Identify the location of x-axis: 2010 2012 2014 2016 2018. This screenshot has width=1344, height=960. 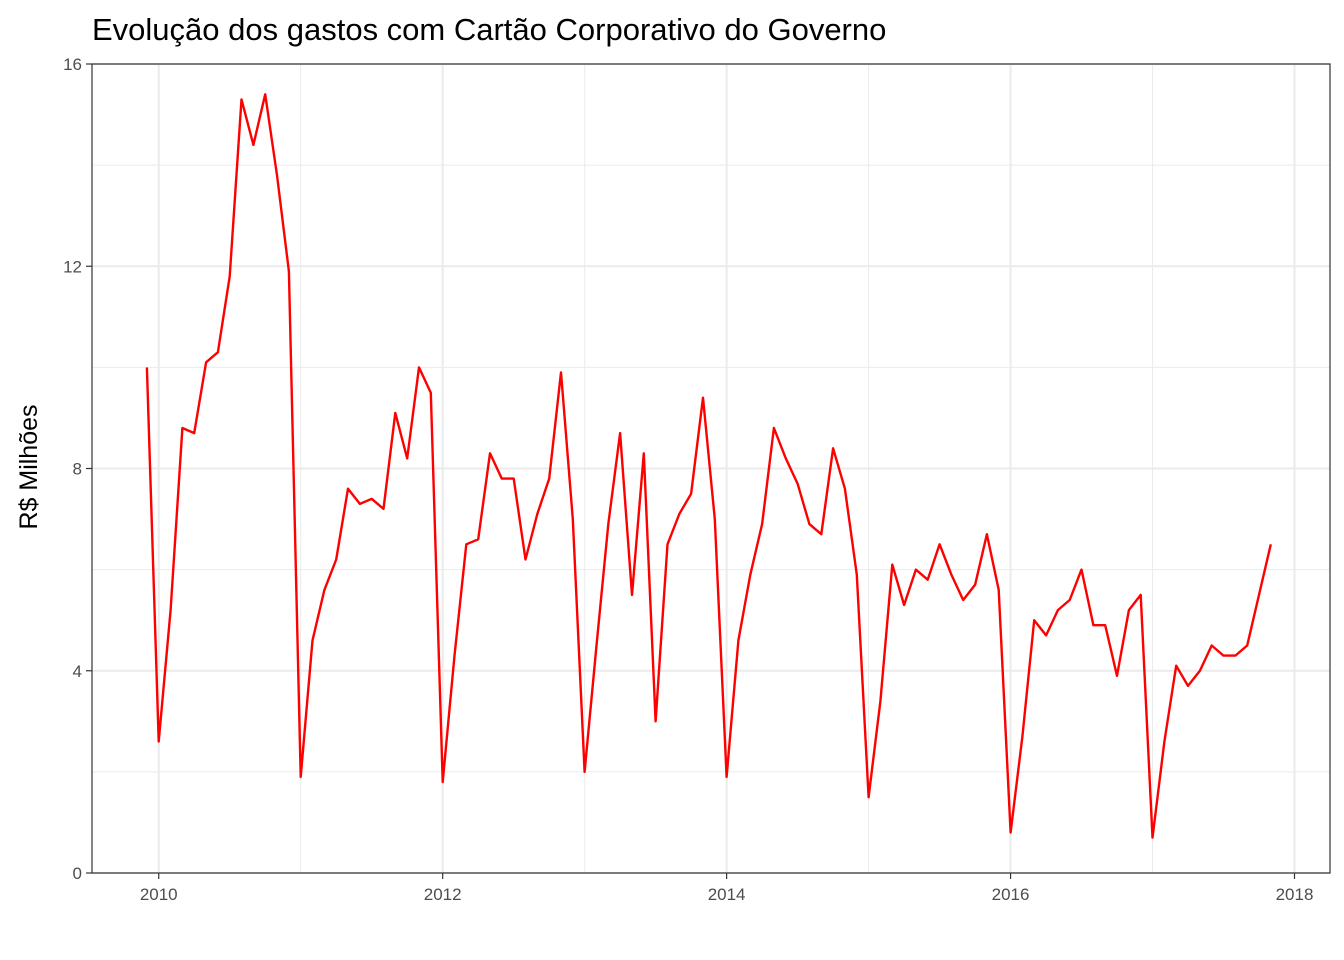
(727, 888).